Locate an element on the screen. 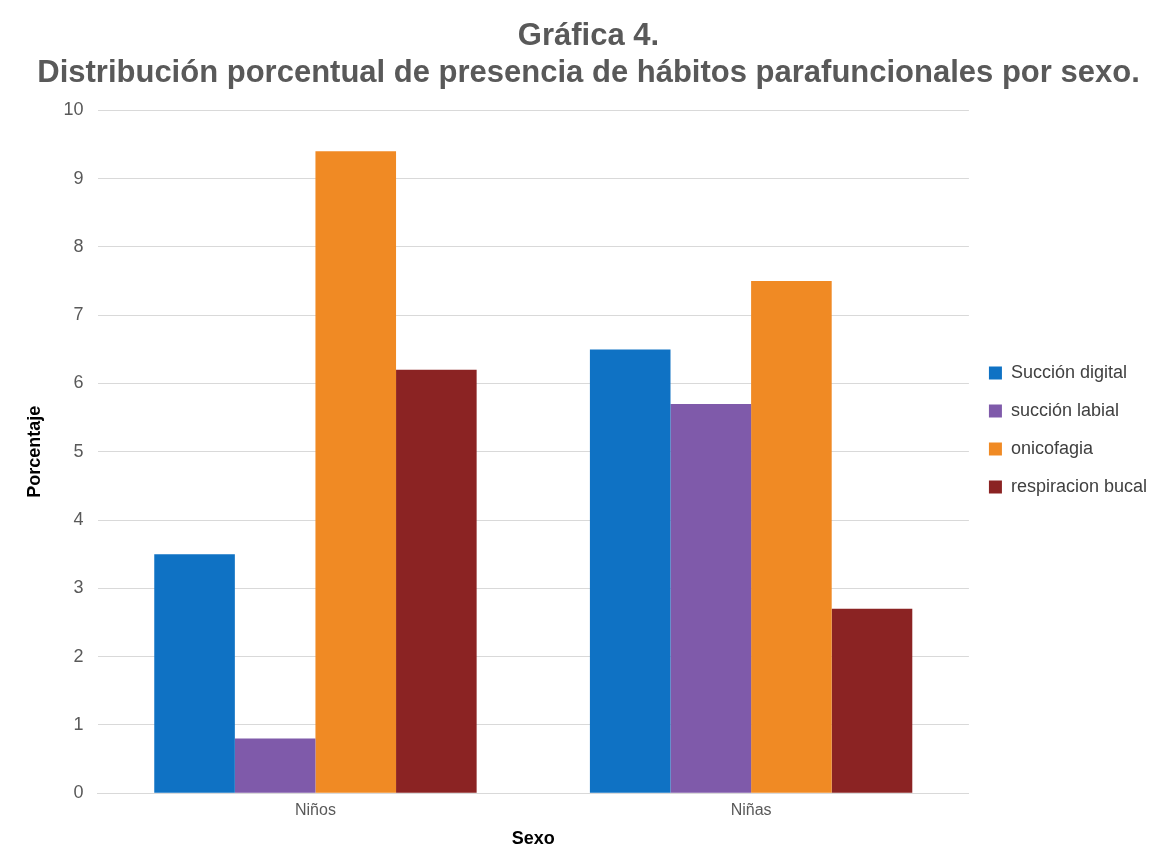  legend-label: respiracion bucal is located at coordinates (1079, 485).